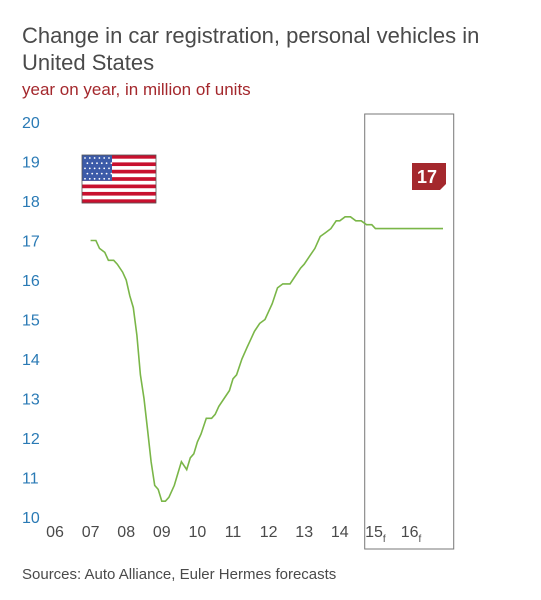  Describe the element at coordinates (411, 534) in the screenshot. I see `x-tick-label: 16f` at that location.